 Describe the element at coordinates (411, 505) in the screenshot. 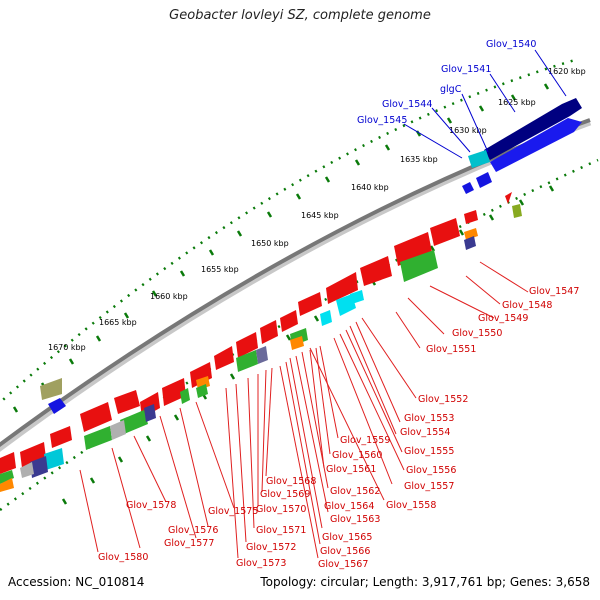

I see `gene-label: Glov_1558` at that location.